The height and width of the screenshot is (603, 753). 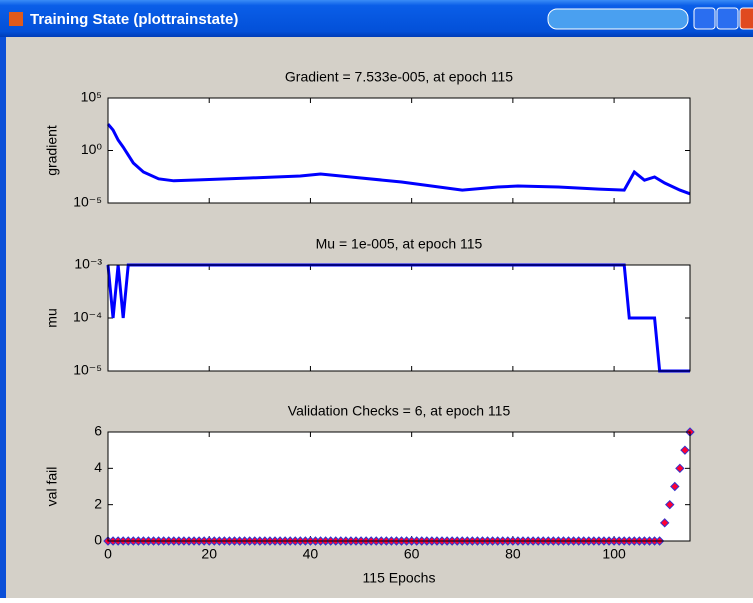 What do you see at coordinates (704, 18) in the screenshot?
I see `minimize-button` at bounding box center [704, 18].